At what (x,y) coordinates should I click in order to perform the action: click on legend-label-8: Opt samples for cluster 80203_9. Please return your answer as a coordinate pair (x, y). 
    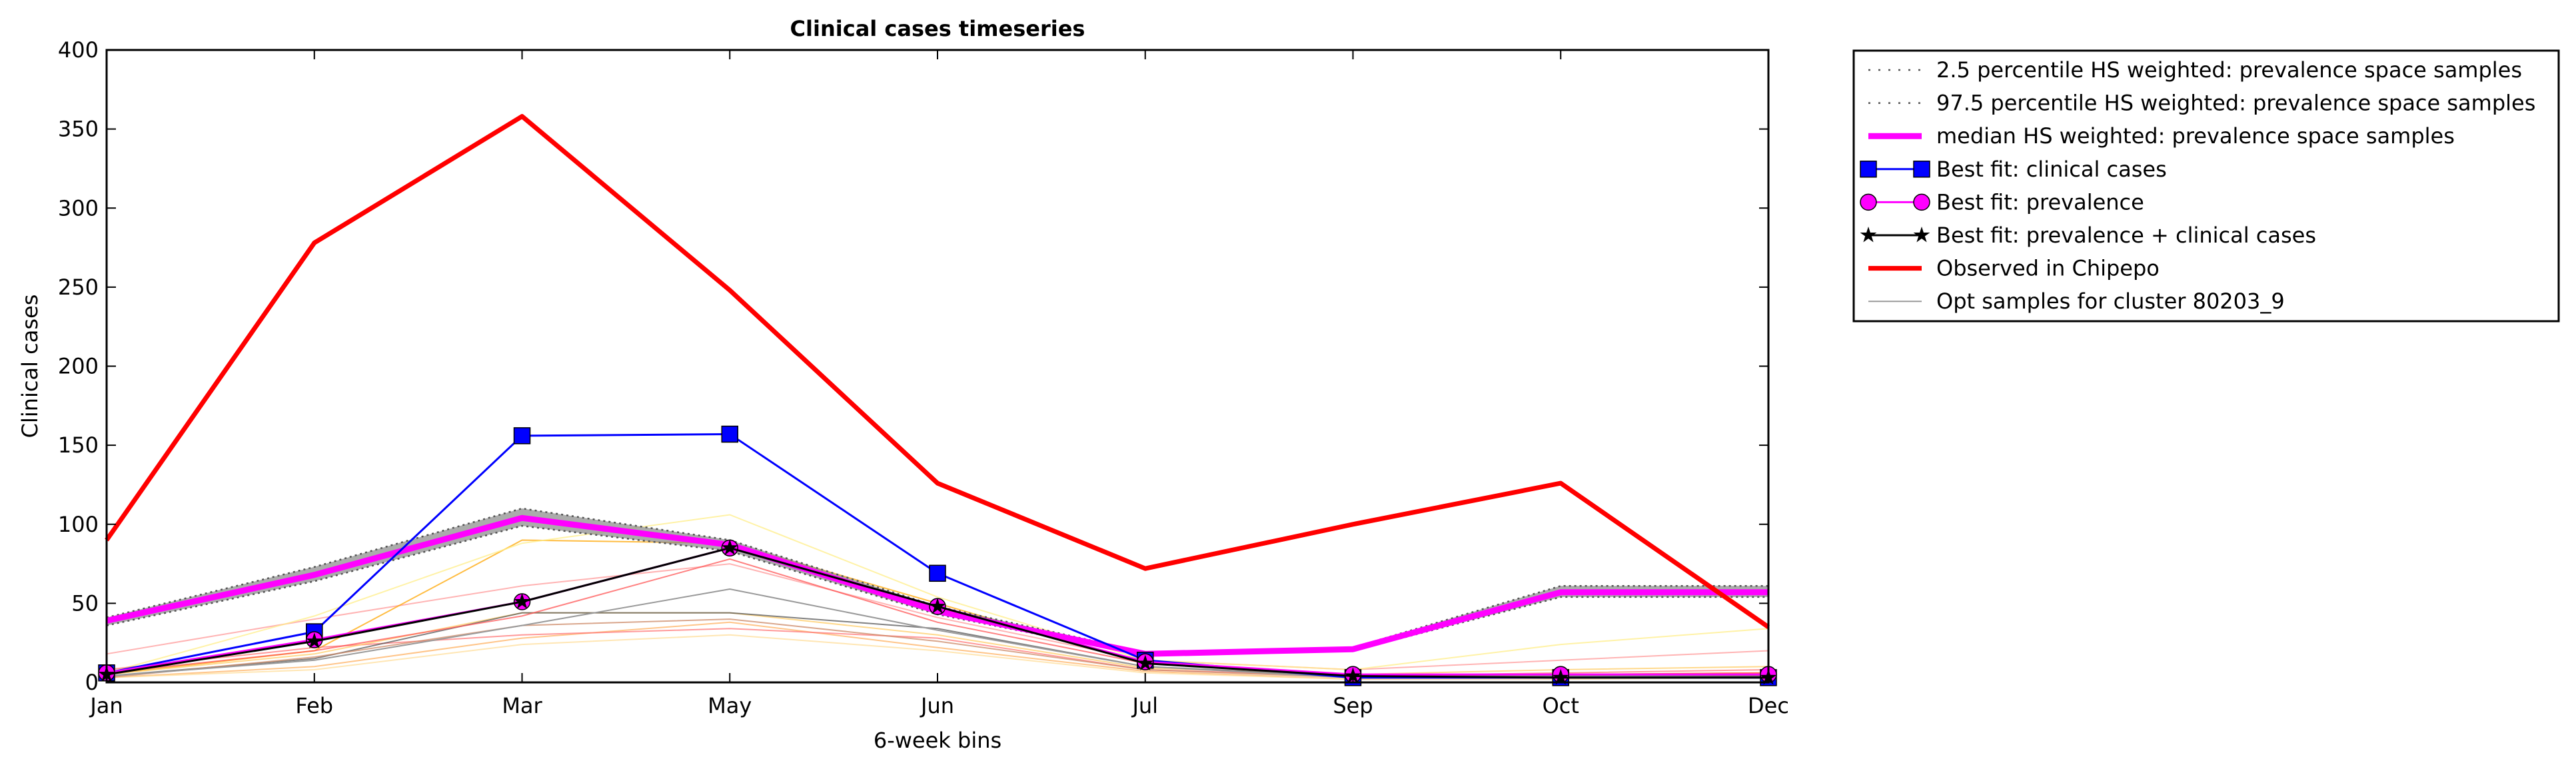
    Looking at the image, I should click on (2110, 302).